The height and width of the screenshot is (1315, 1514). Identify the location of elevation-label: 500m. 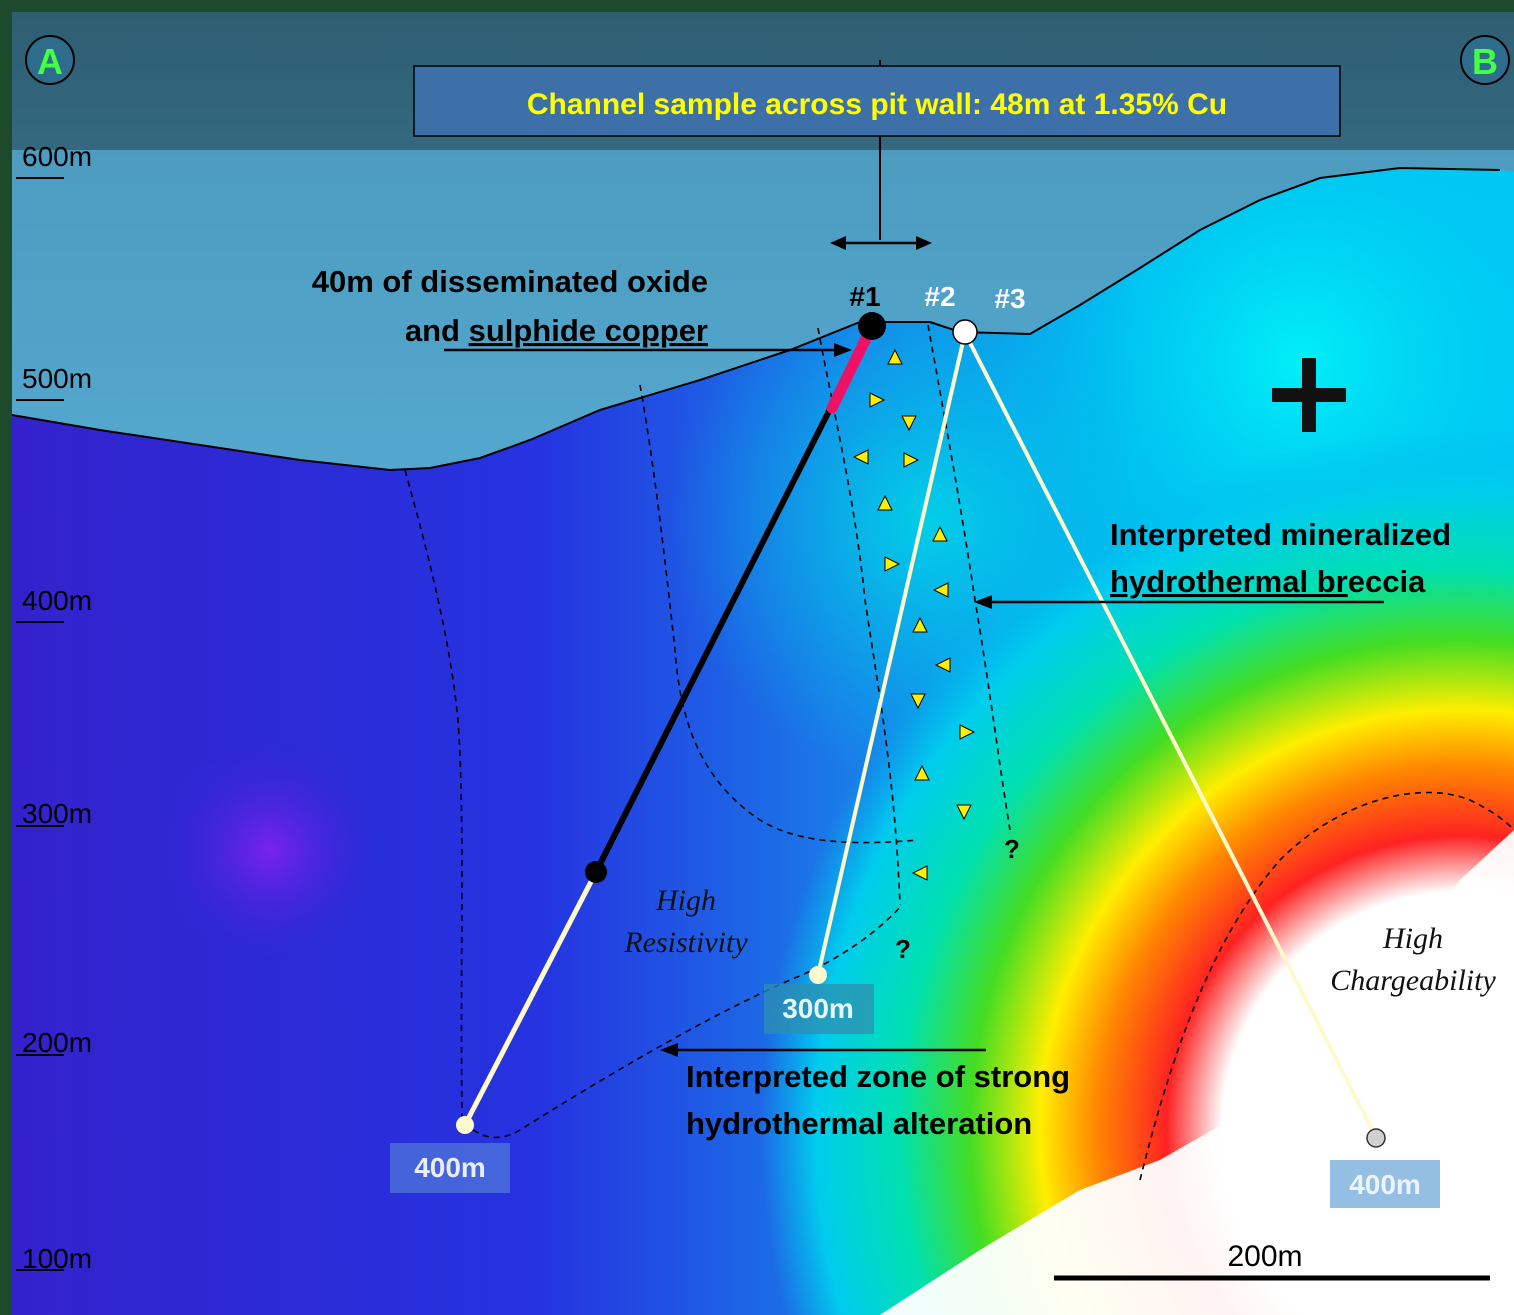
(57, 378).